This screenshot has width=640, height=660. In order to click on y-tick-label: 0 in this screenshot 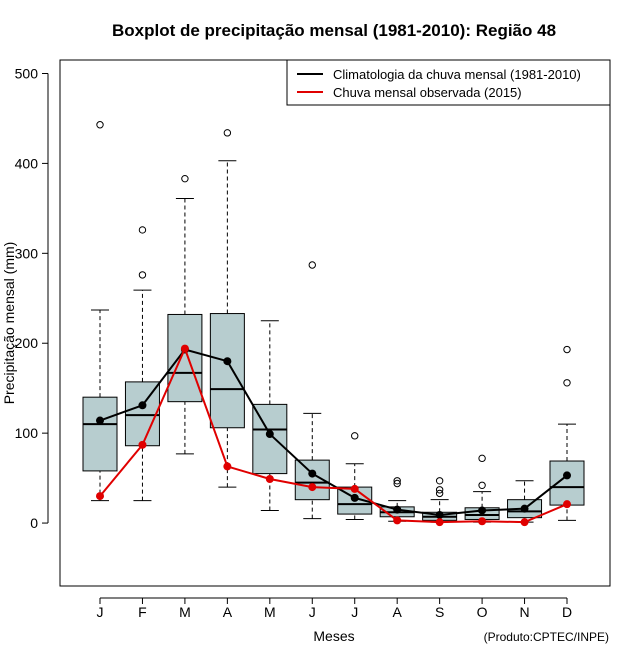, I will do `click(34, 523)`.